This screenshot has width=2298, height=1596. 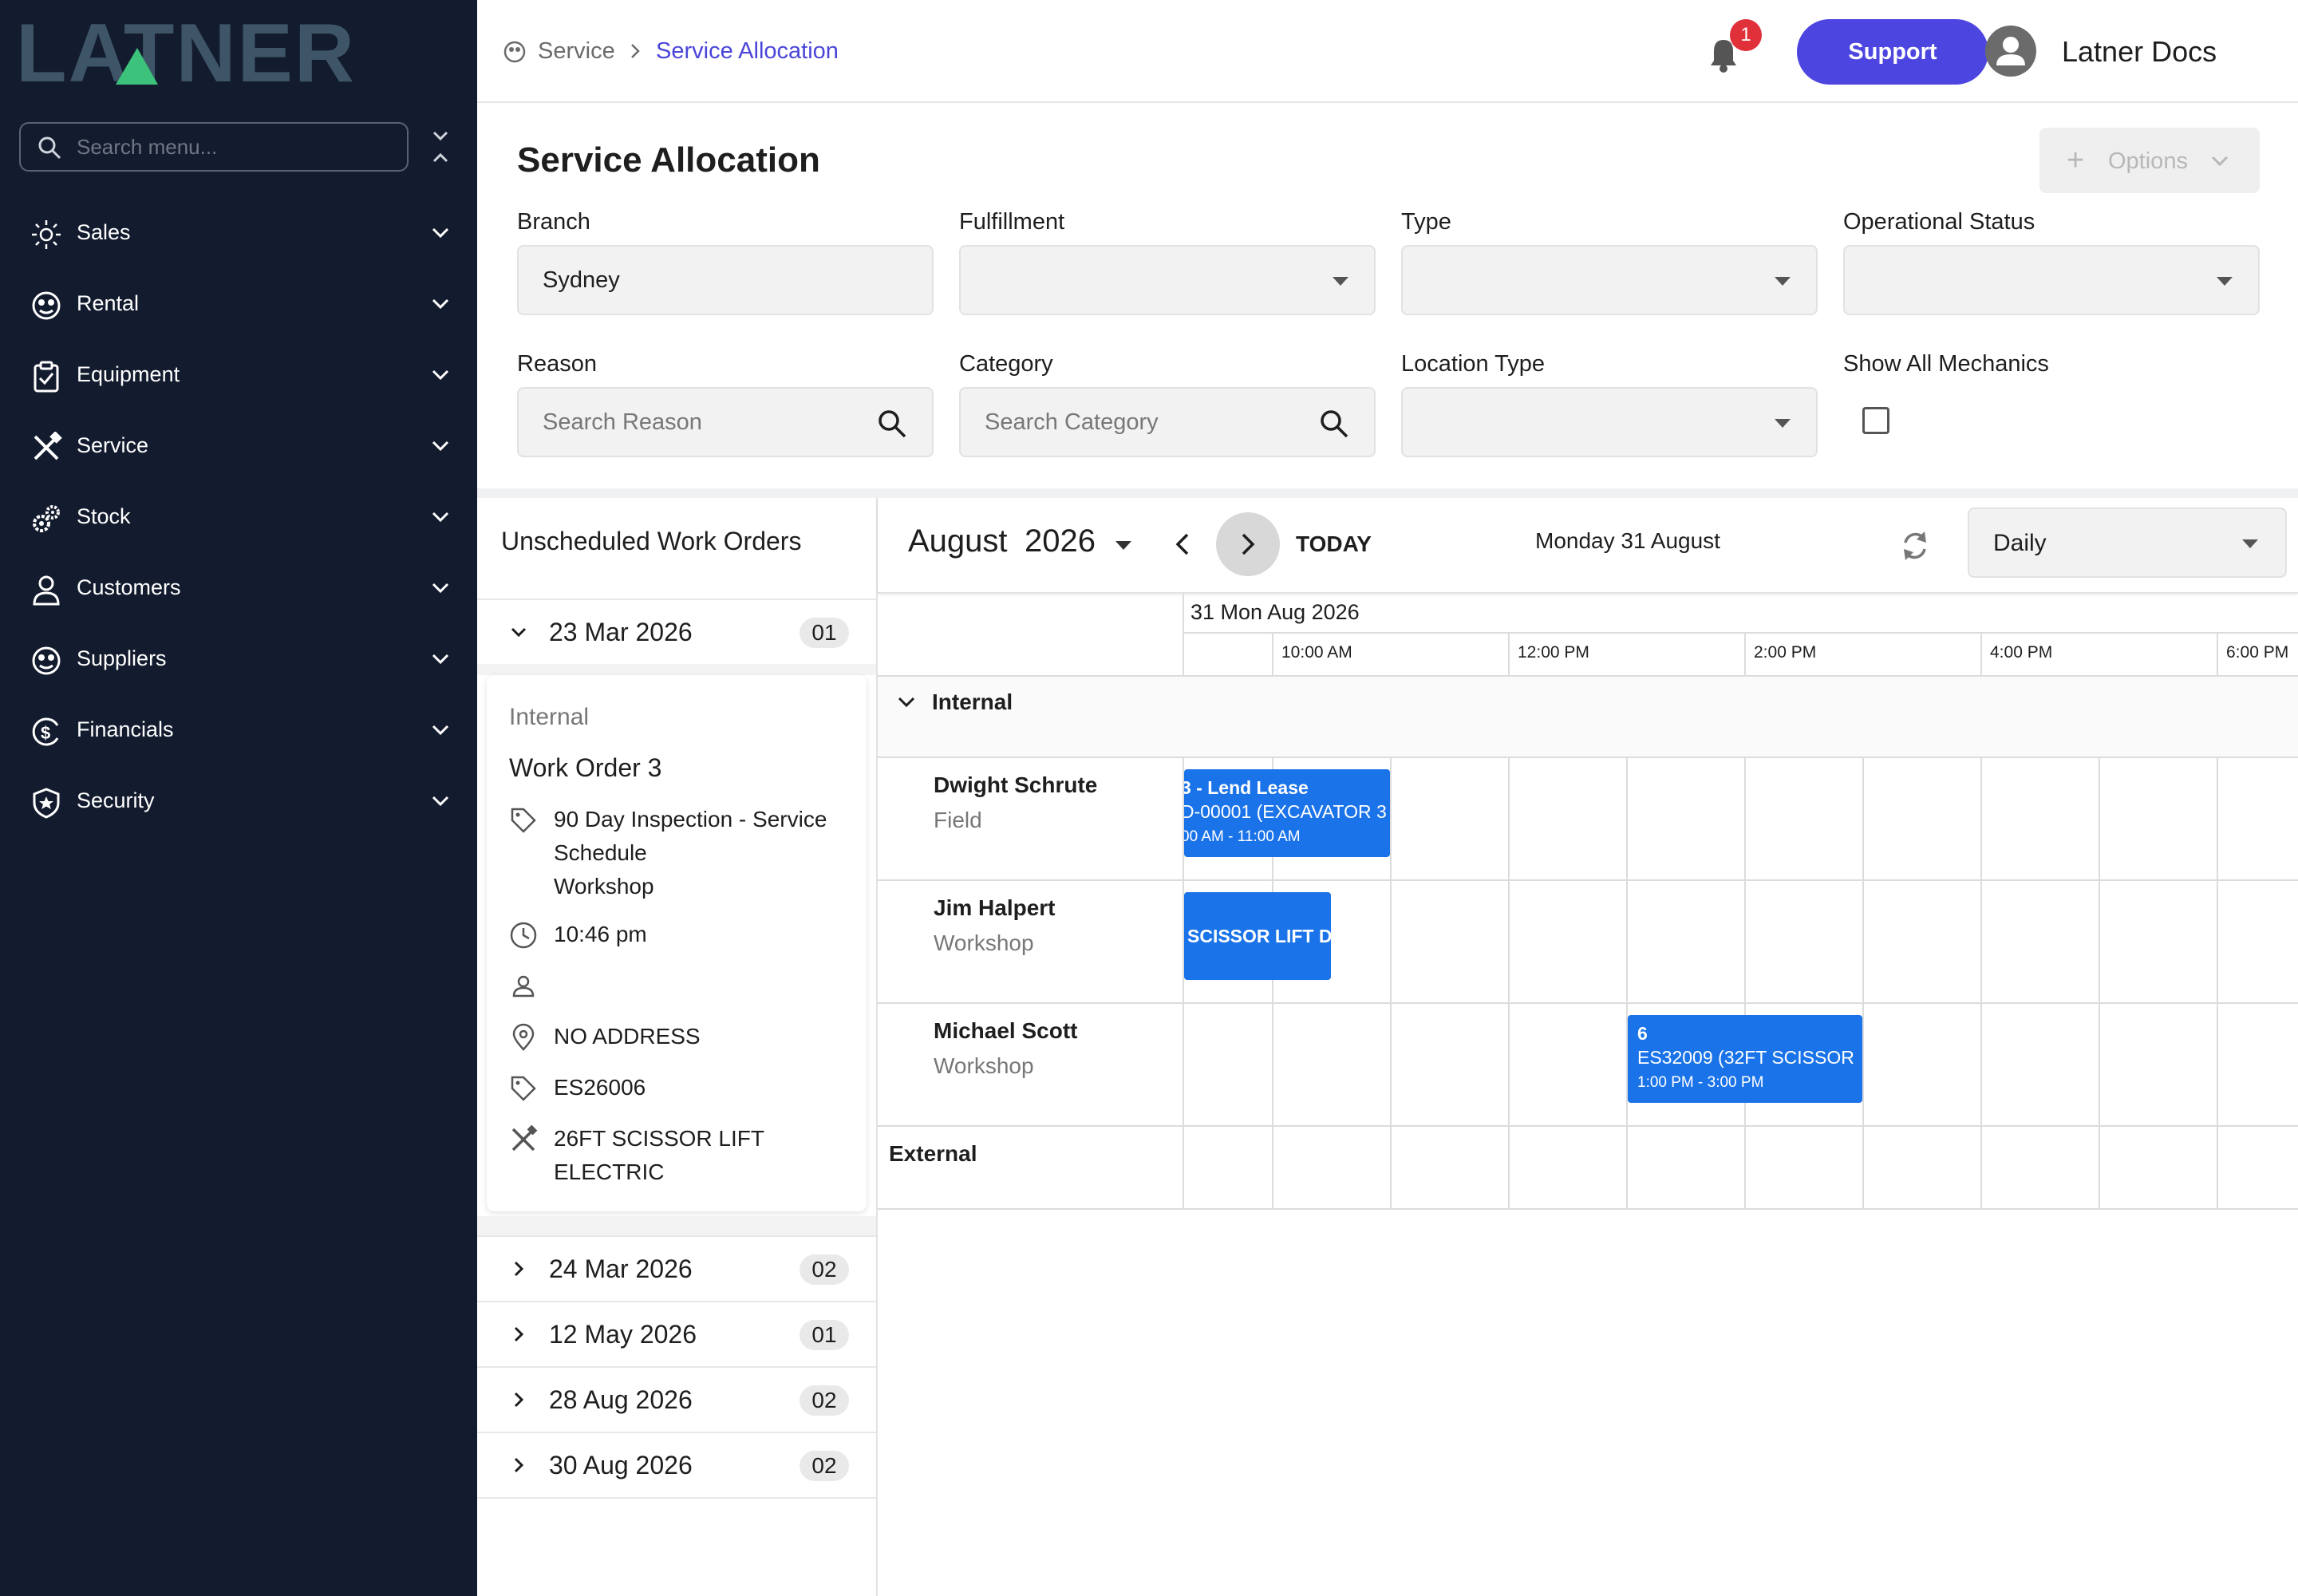 I want to click on operational-status-label: Operational Status, so click(x=1939, y=222).